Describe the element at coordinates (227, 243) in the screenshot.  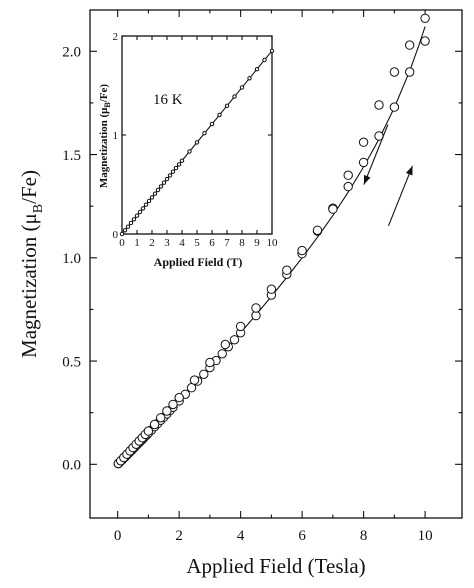
I see `inset-x-tick-label: 7` at that location.